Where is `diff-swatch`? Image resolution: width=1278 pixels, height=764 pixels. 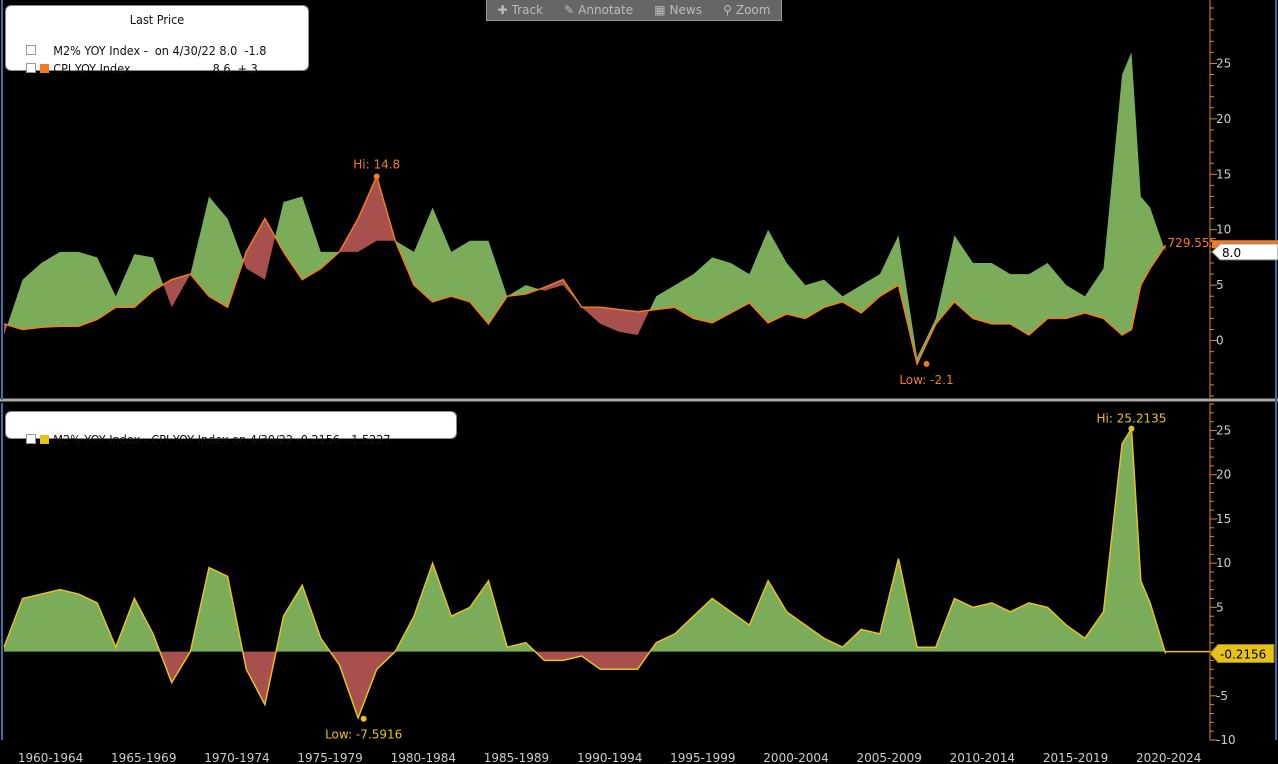
diff-swatch is located at coordinates (45, 439).